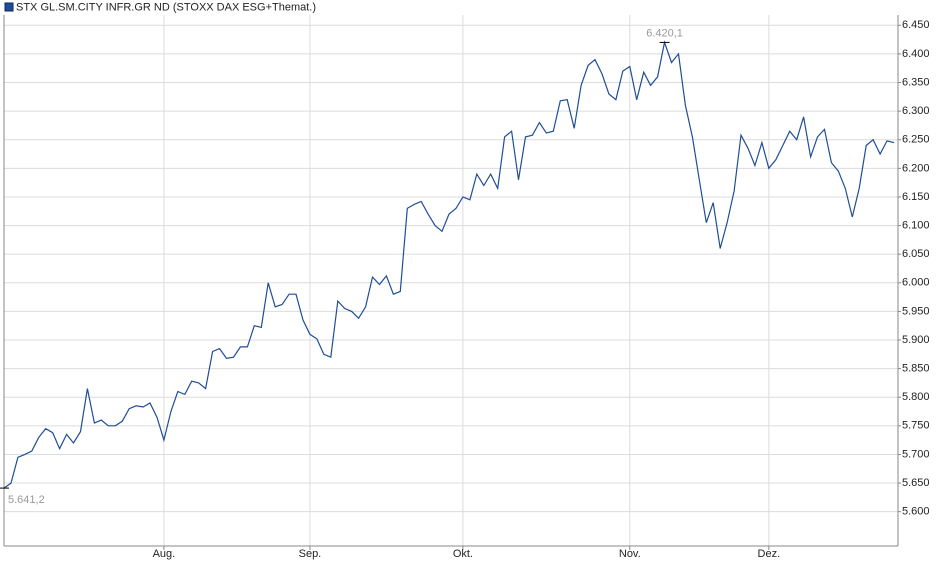 This screenshot has height=579, width=940. What do you see at coordinates (916, 168) in the screenshot?
I see `y-tick-label: 6.200` at bounding box center [916, 168].